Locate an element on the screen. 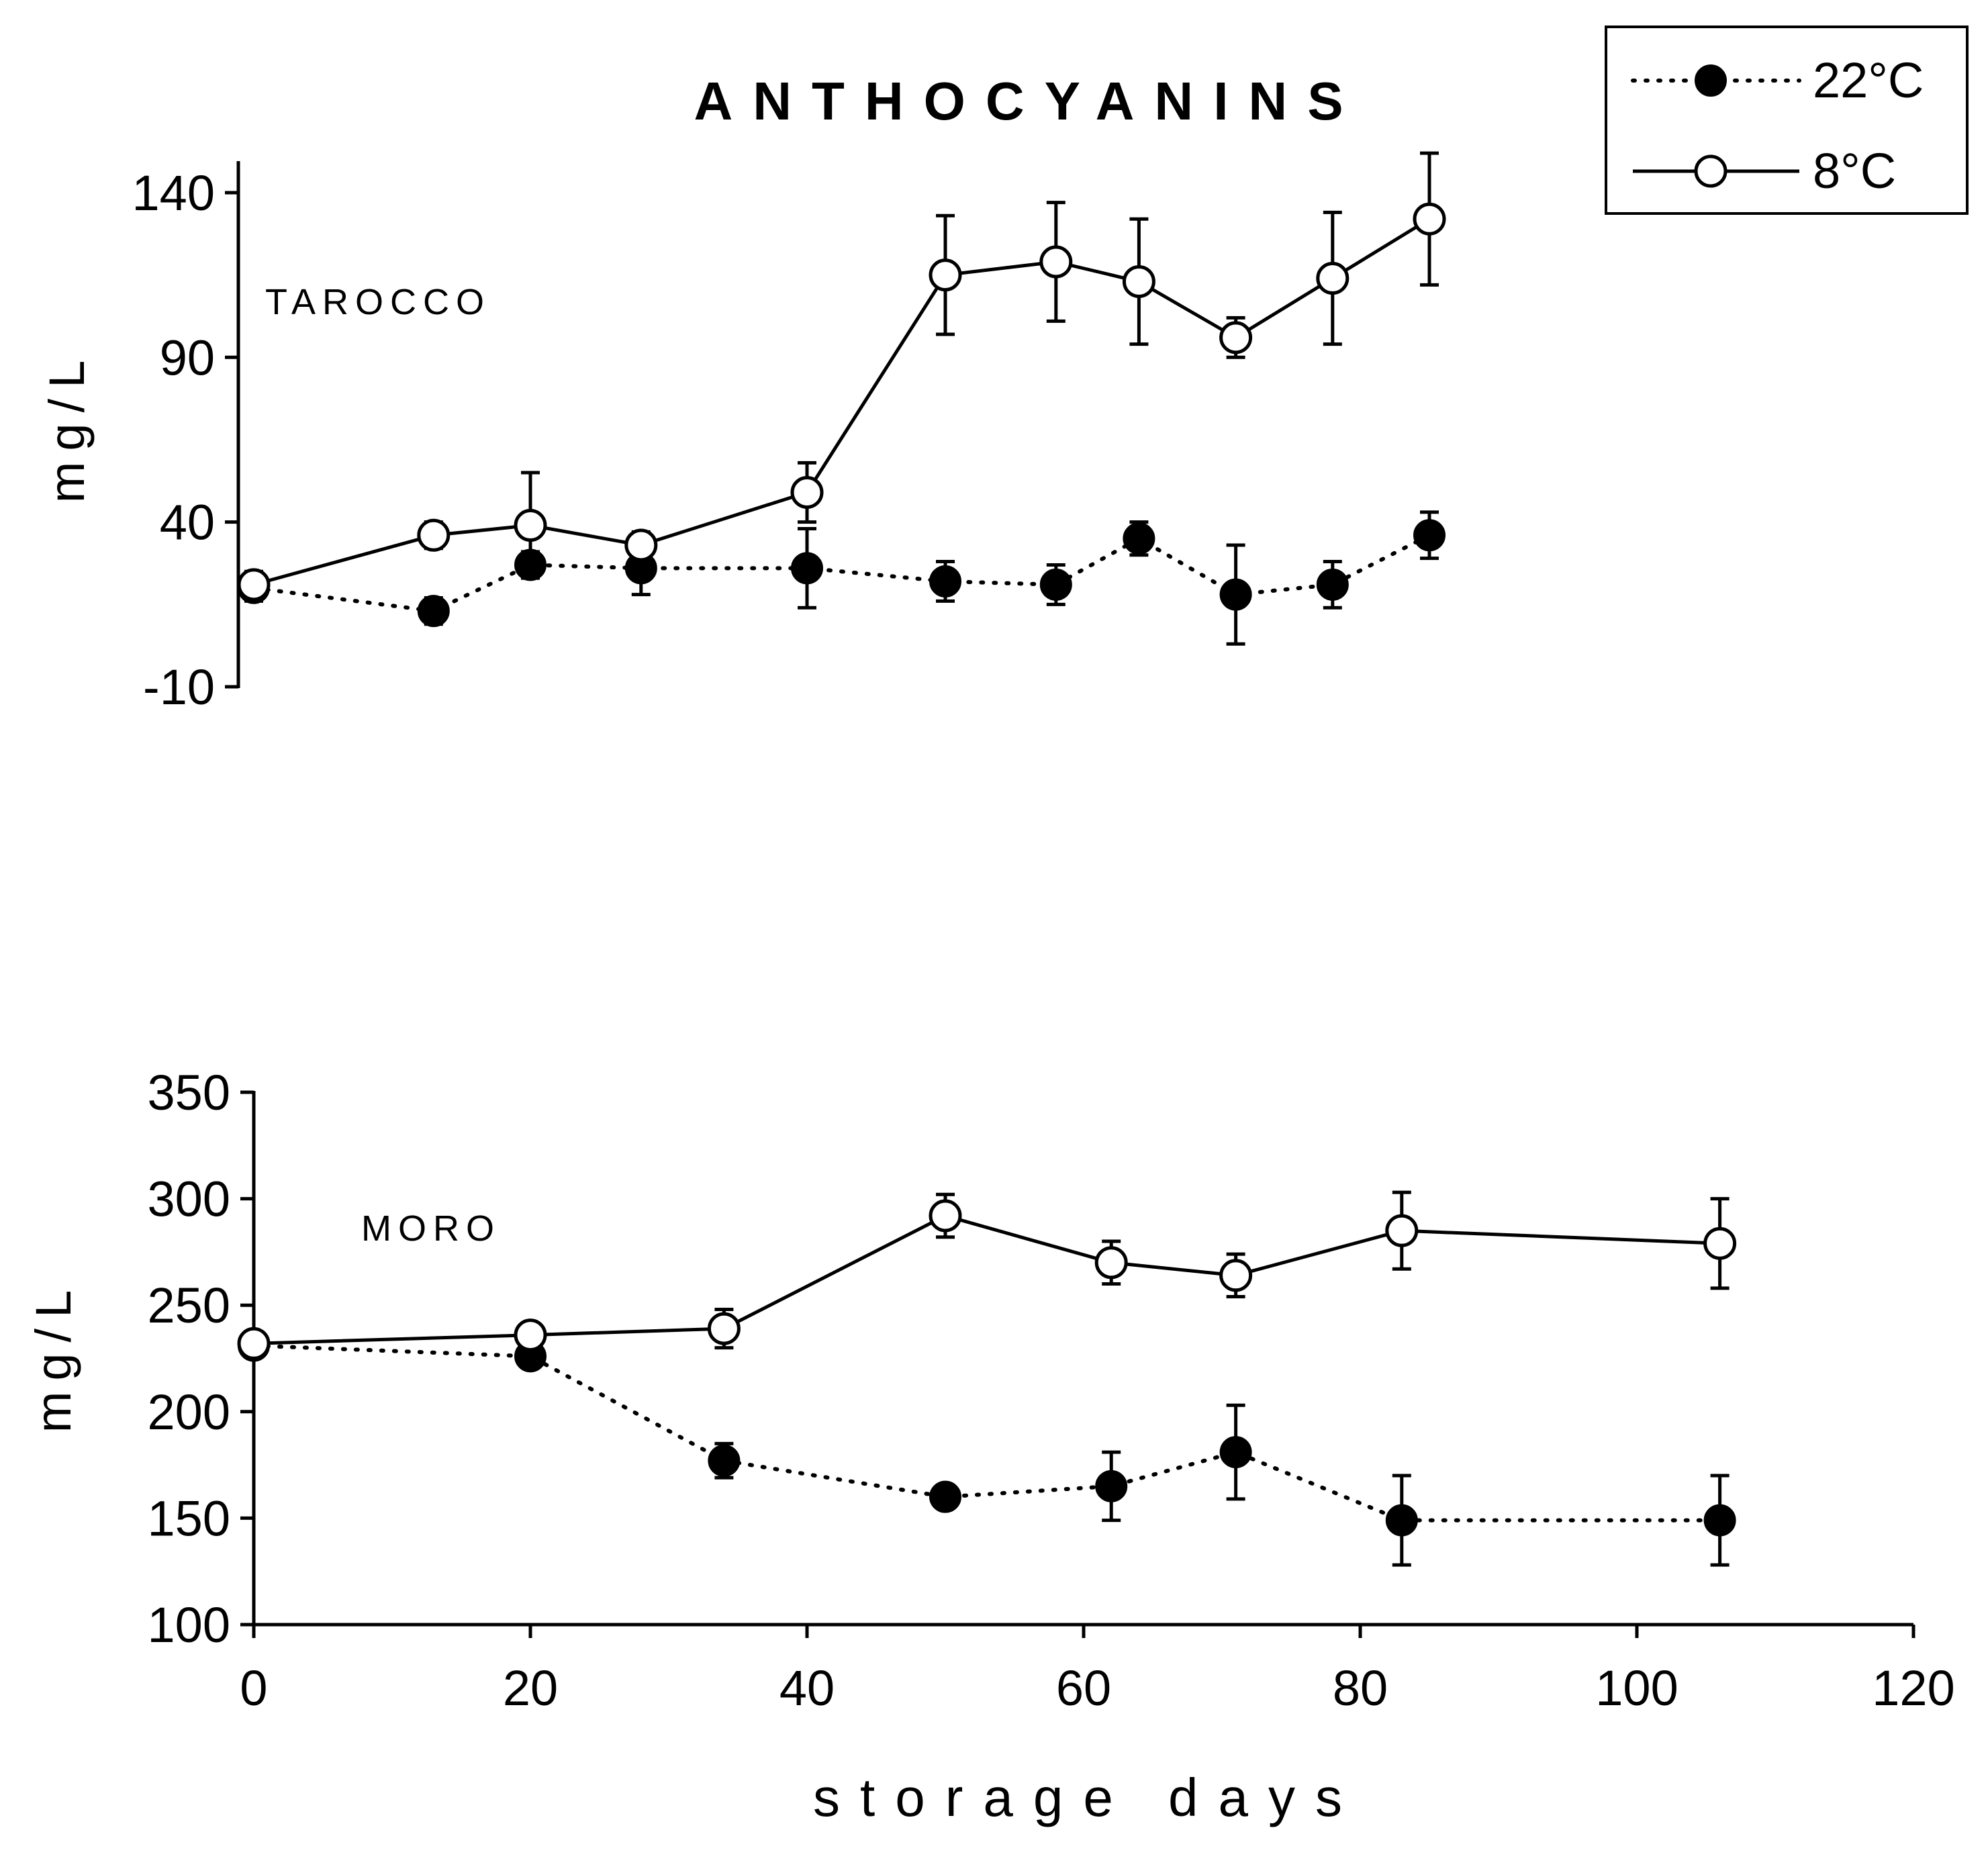 This screenshot has height=1873, width=1988. tarocco-y-tick-label: 90 is located at coordinates (187, 358).